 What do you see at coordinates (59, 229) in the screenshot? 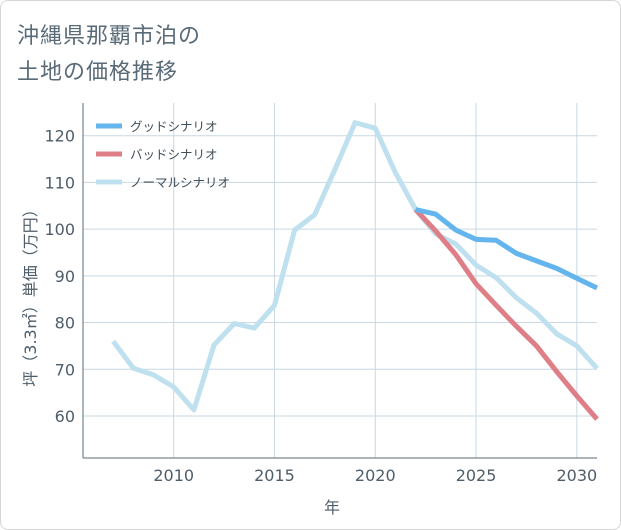
I see `y-tick-label-100: 100` at bounding box center [59, 229].